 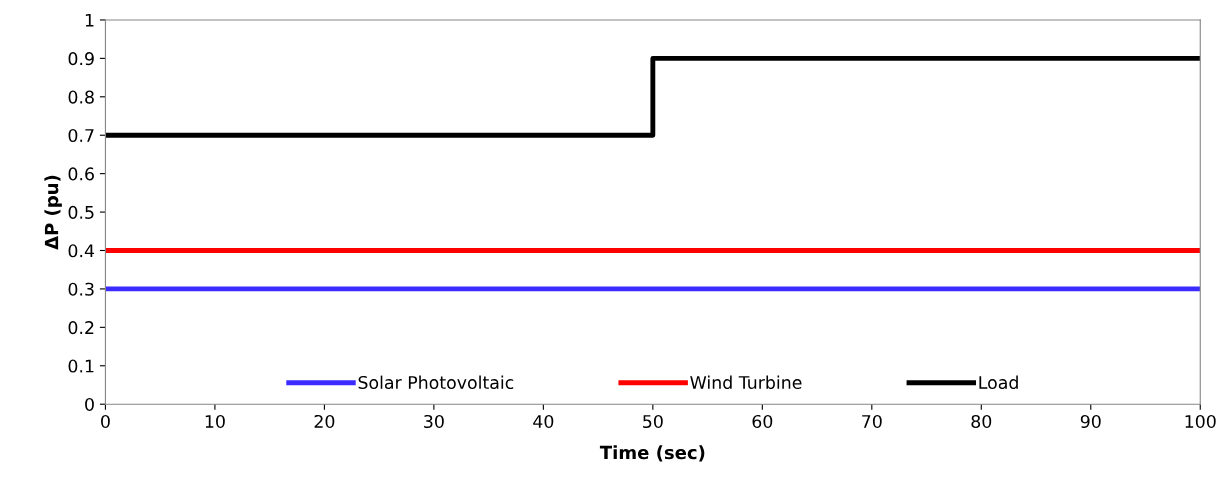 I want to click on x-axis-title: Time (sec), so click(x=652, y=453).